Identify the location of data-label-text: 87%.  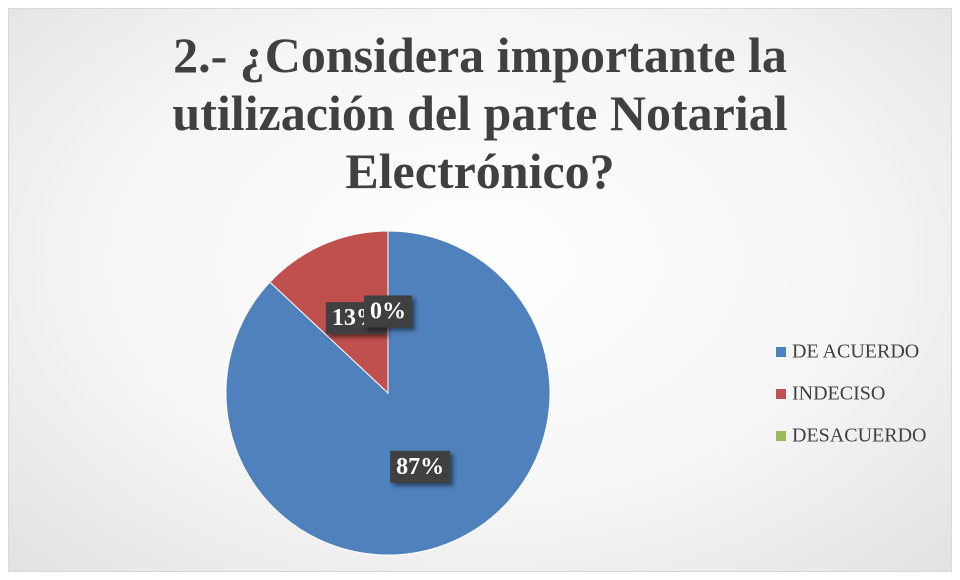
(420, 467).